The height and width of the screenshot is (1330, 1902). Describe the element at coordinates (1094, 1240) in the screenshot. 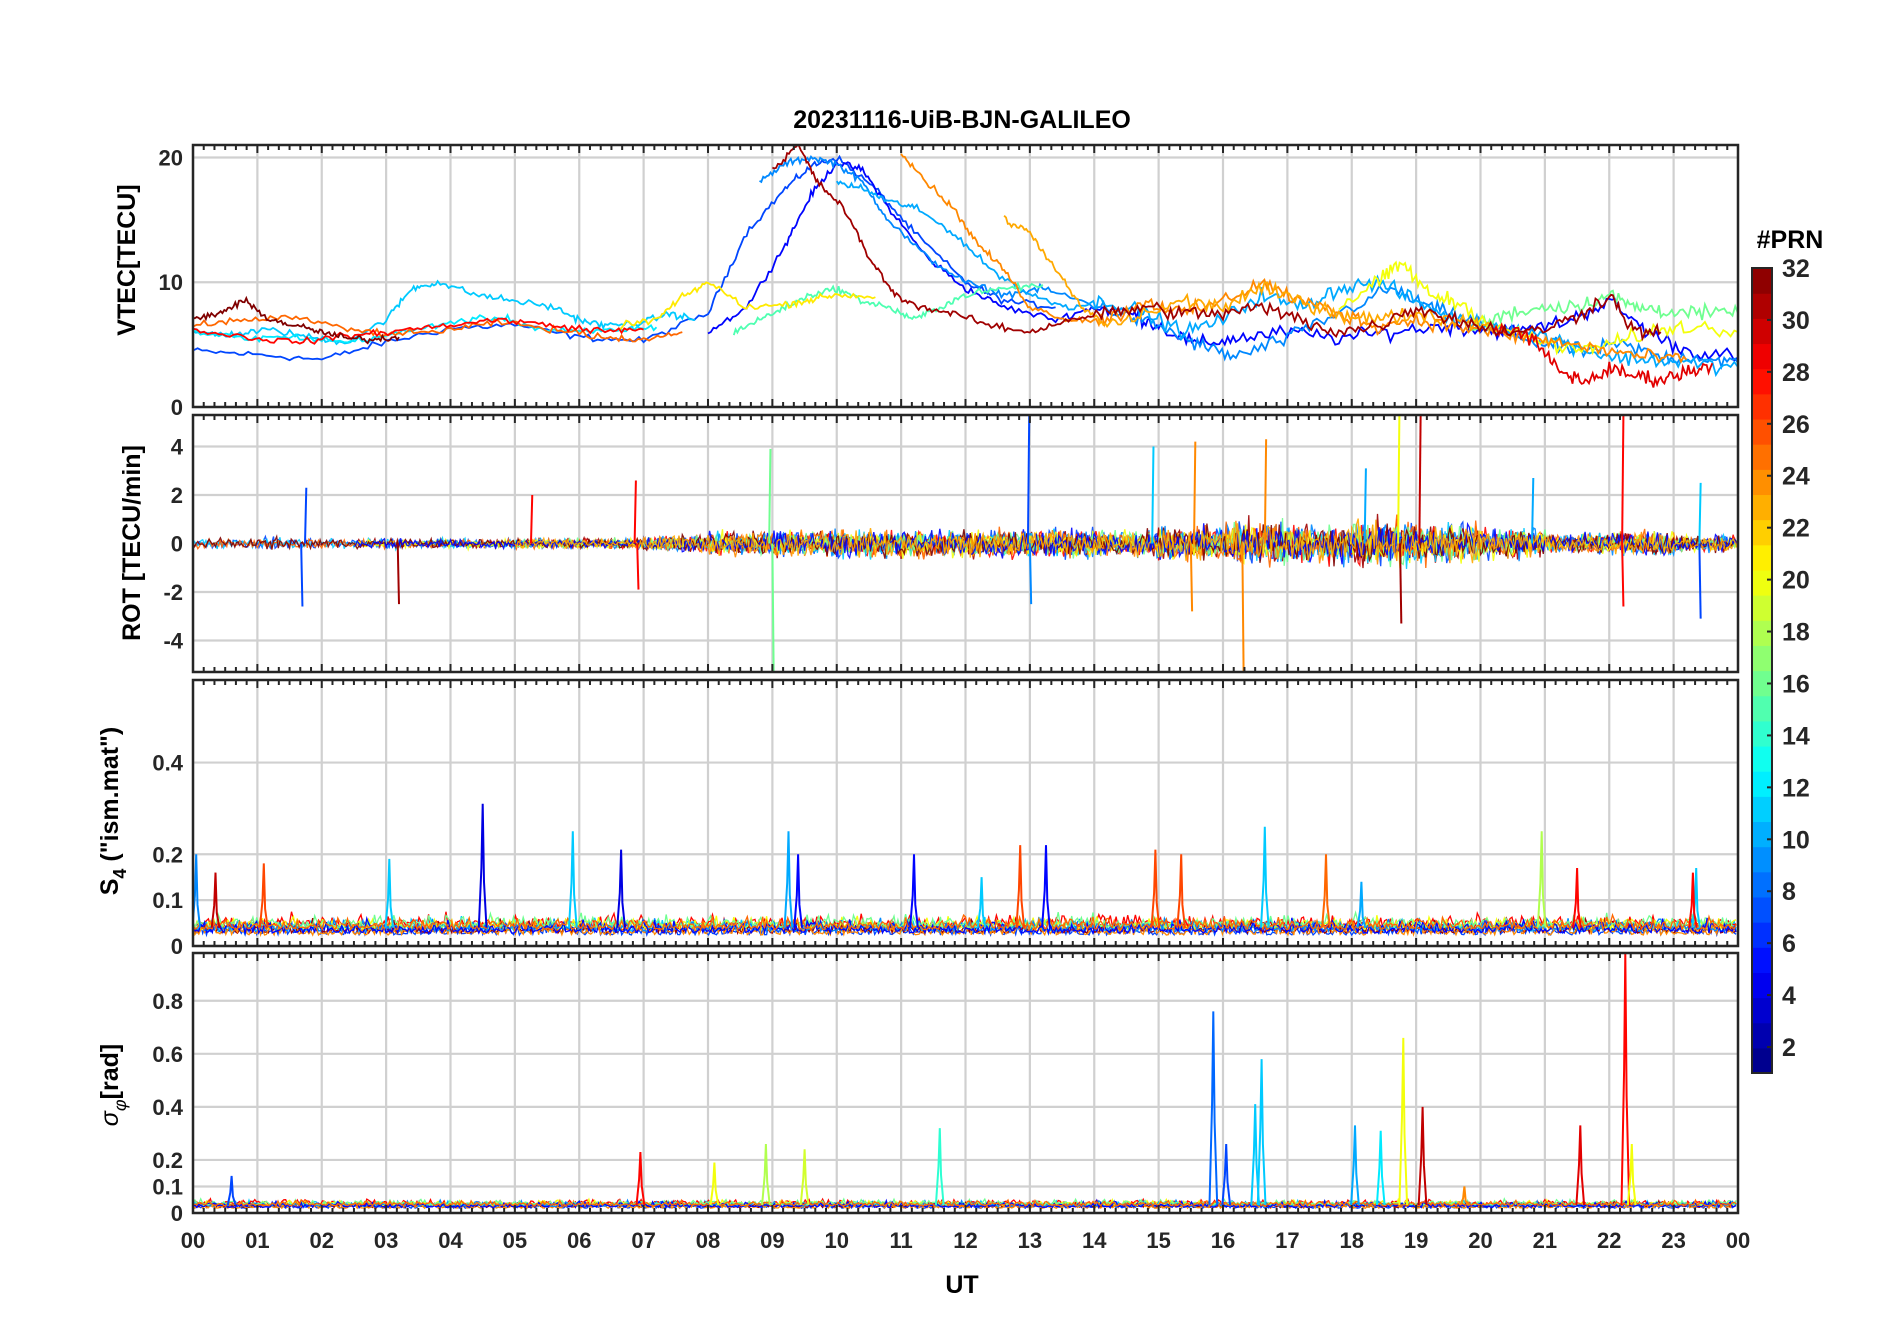

I see `xtick-label: 14` at that location.